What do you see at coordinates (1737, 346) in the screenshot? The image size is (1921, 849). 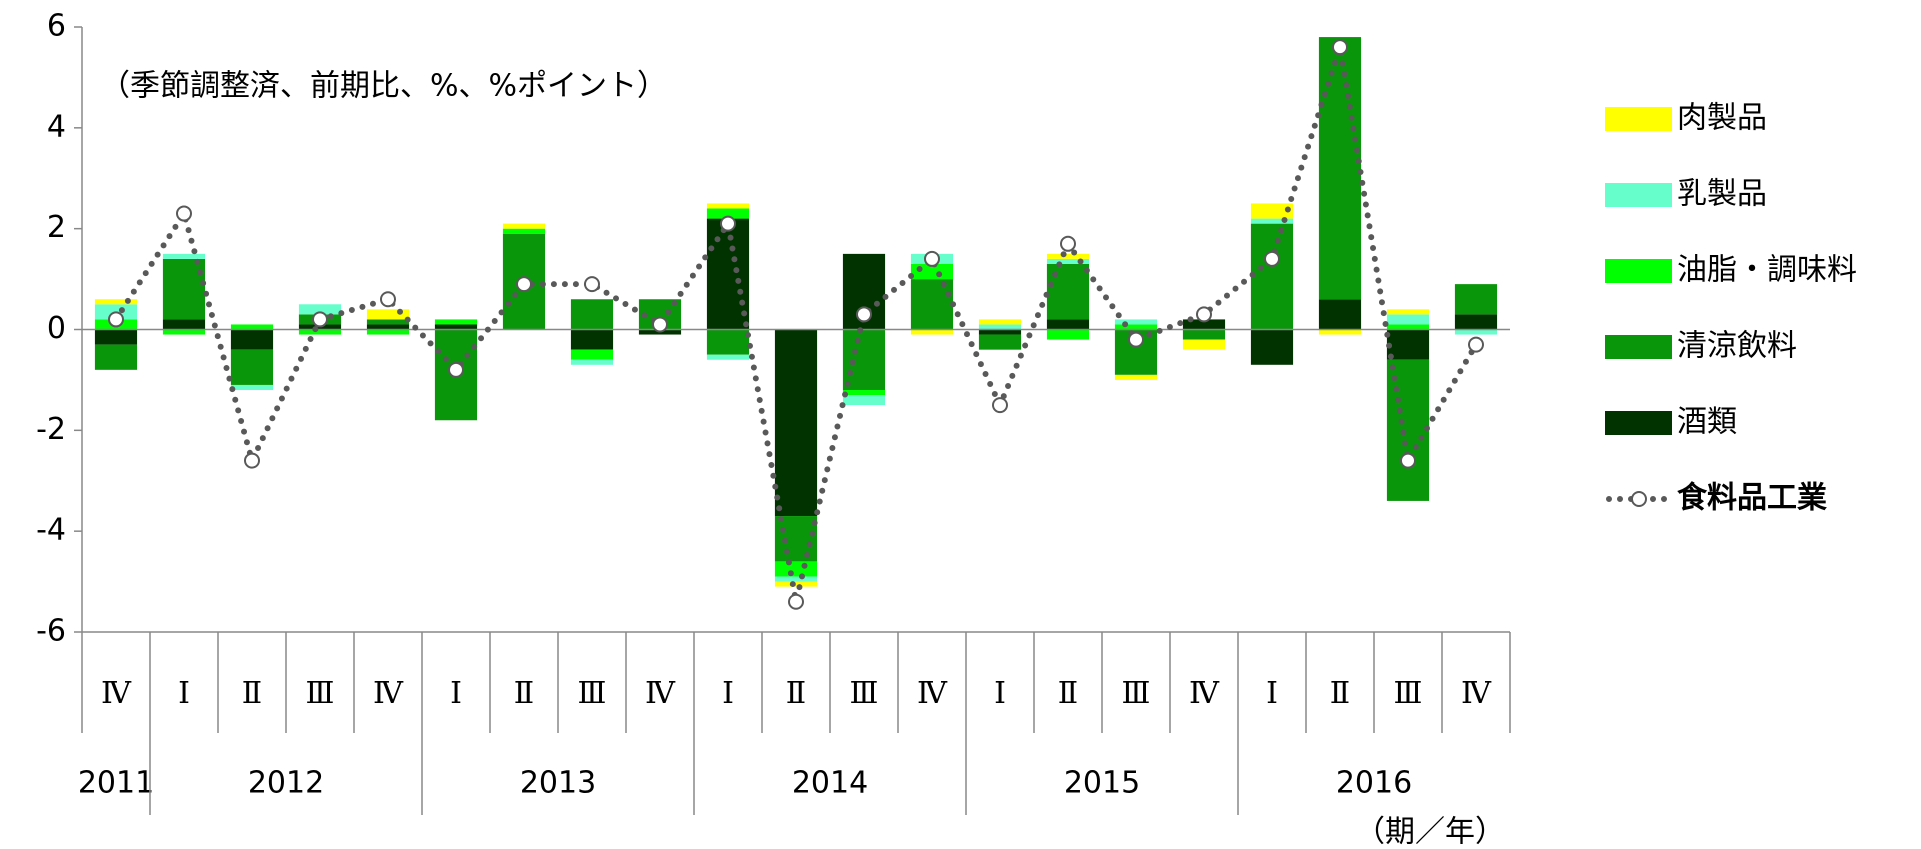 I see `legend-label: 清涼飲料` at bounding box center [1737, 346].